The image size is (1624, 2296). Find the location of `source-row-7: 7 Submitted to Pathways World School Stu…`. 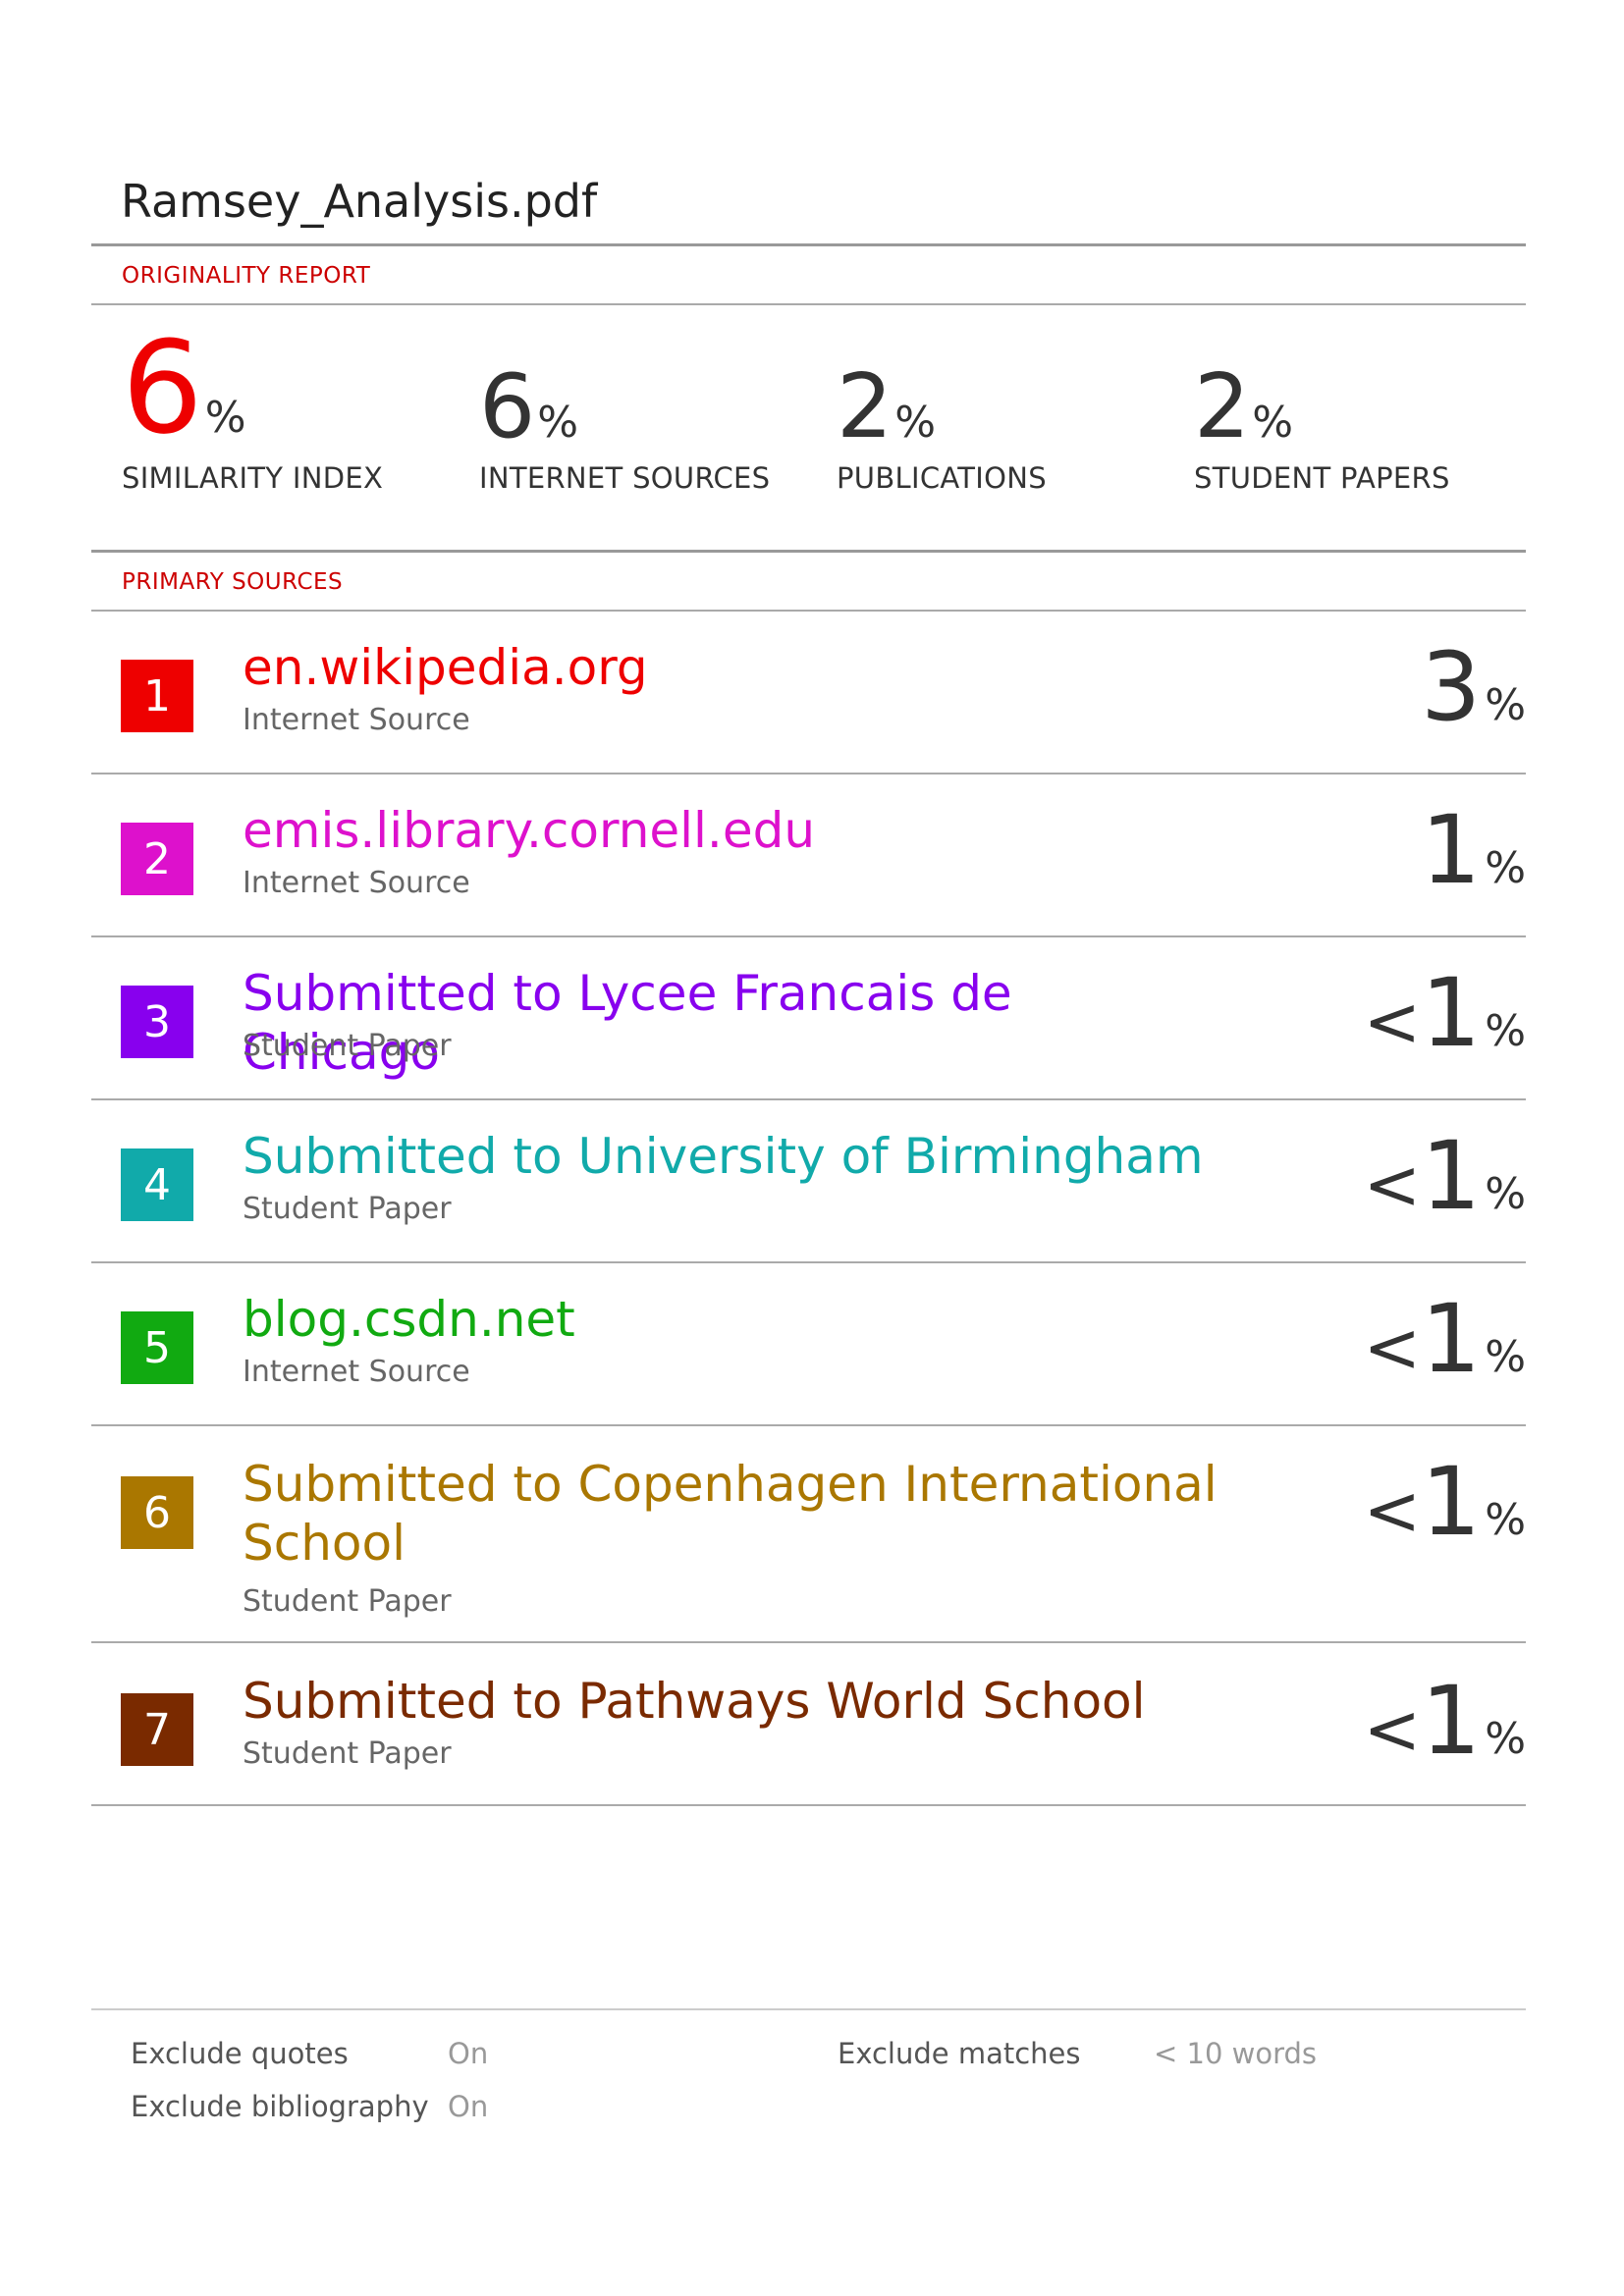

source-row-7: 7 Submitted to Pathways World School Stu… is located at coordinates (808, 1723).